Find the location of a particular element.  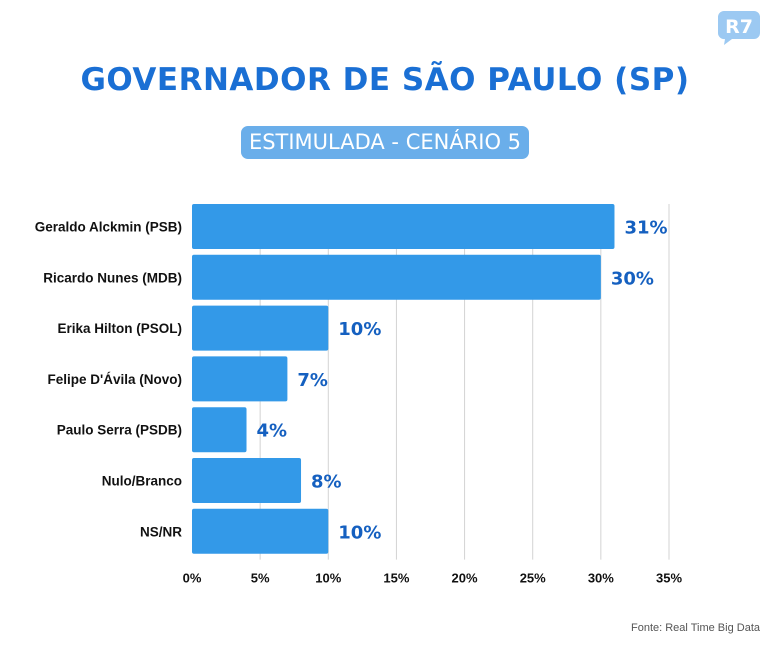

category-label: NS/NR is located at coordinates (161, 531).